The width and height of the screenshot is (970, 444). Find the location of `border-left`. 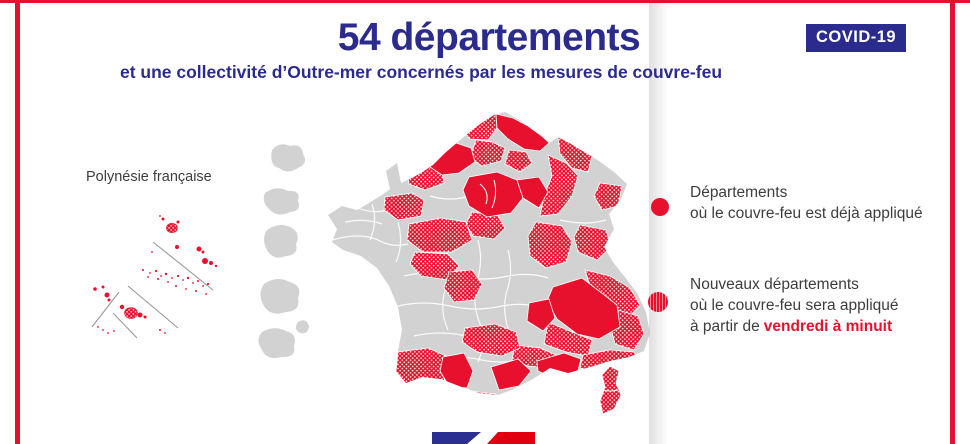

border-left is located at coordinates (17, 222).